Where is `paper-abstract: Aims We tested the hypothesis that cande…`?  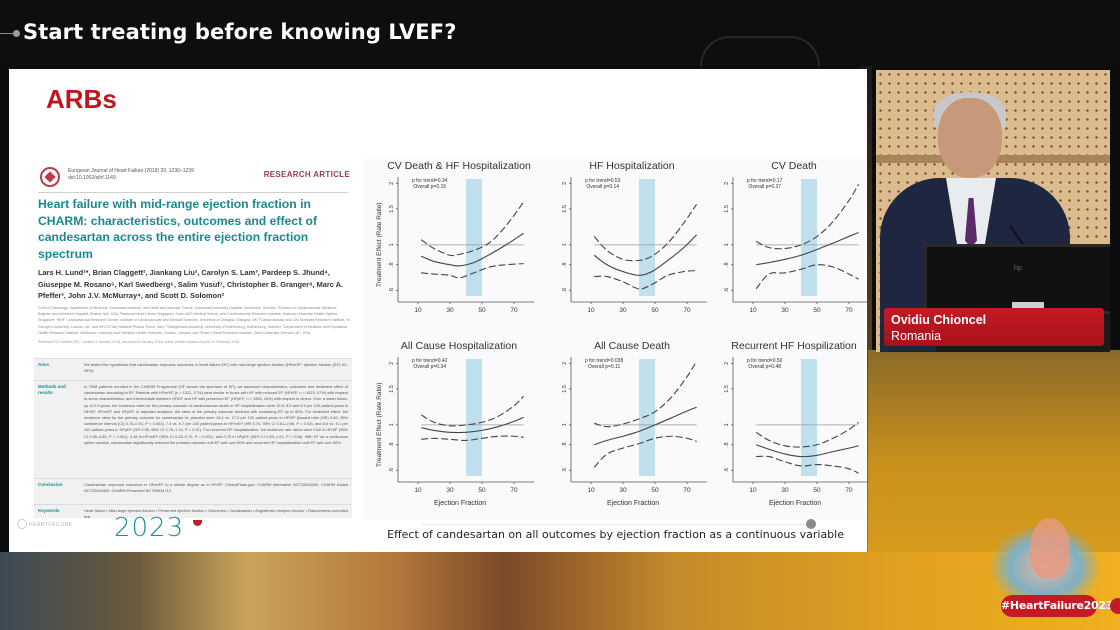 paper-abstract: Aims We tested the hypothesis that cande… is located at coordinates (193, 438).